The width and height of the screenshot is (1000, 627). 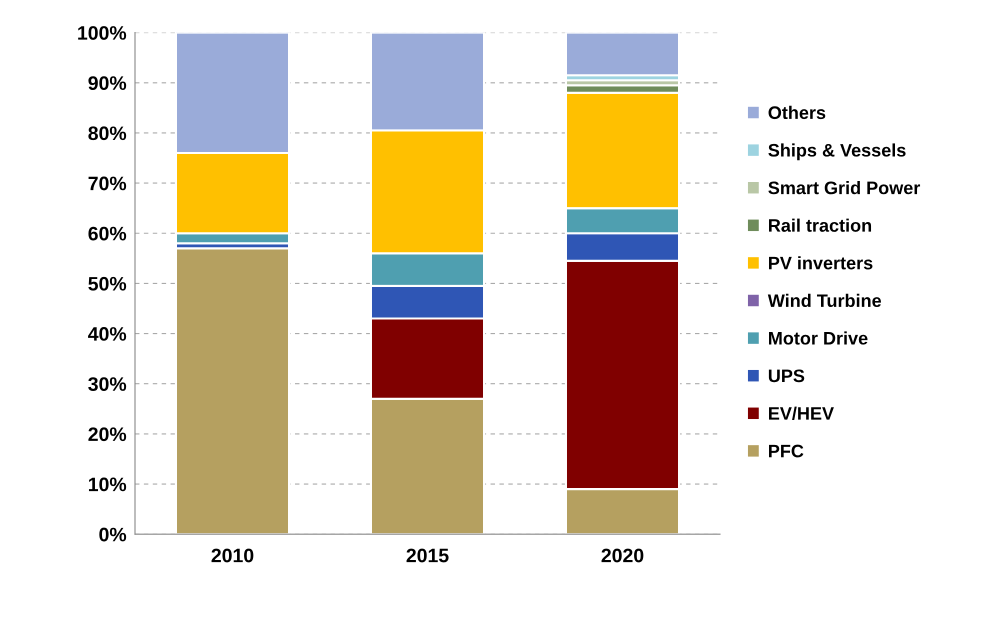 I want to click on legend-label: EV/HEV, so click(x=801, y=413).